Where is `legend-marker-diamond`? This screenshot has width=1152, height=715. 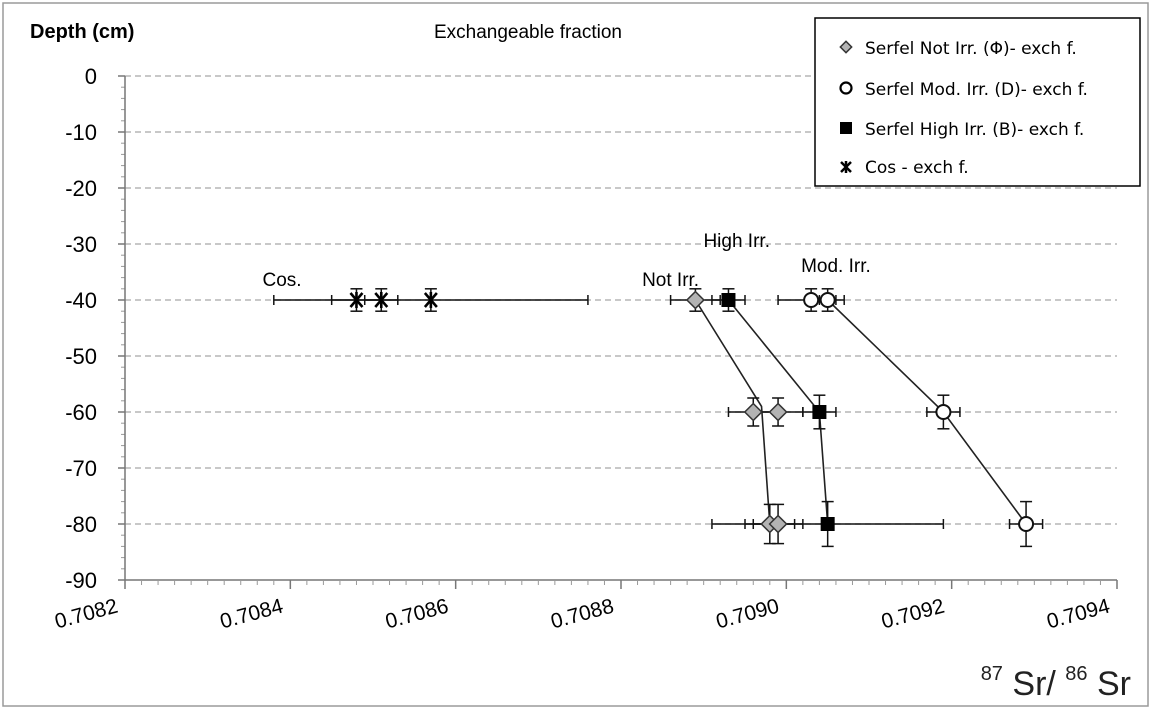 legend-marker-diamond is located at coordinates (846, 47).